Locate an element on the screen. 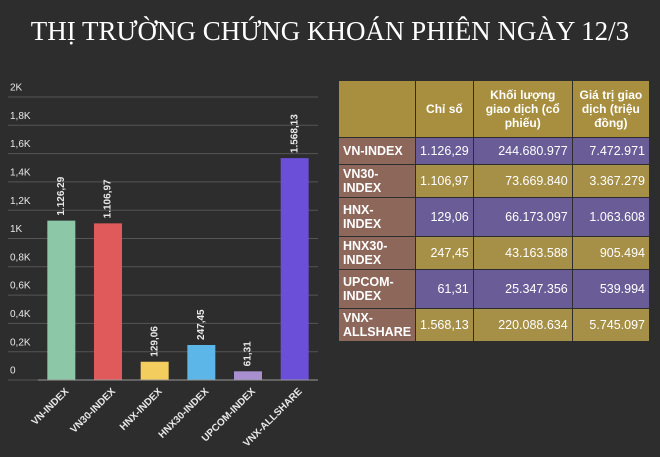 This screenshot has height=457, width=660. table-row: HNX30-INDEX 247,45 43.163.588 905.494 is located at coordinates (494, 253).